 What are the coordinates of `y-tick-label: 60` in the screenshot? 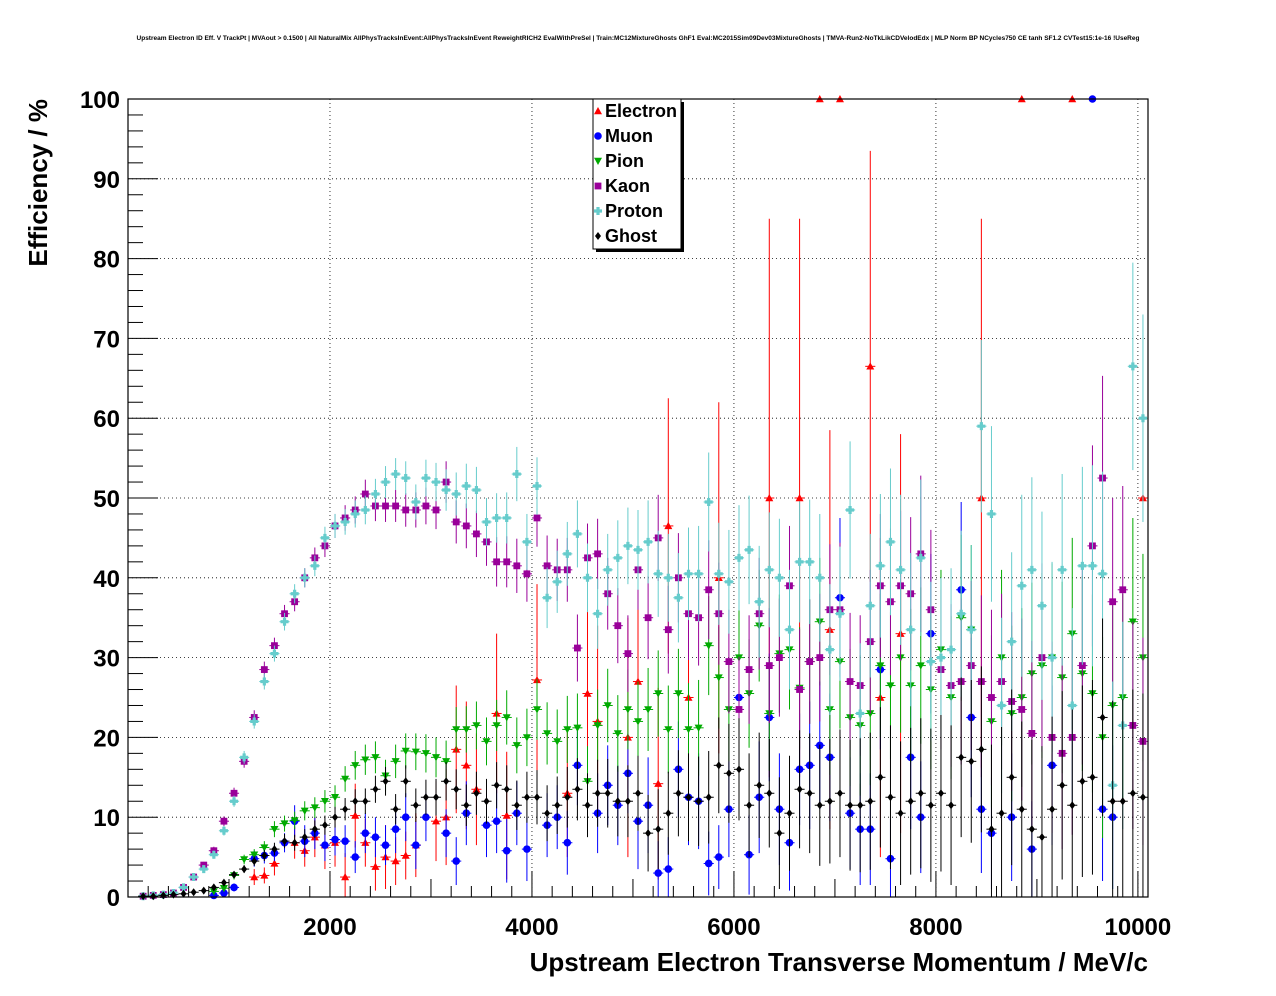 It's located at (106, 419).